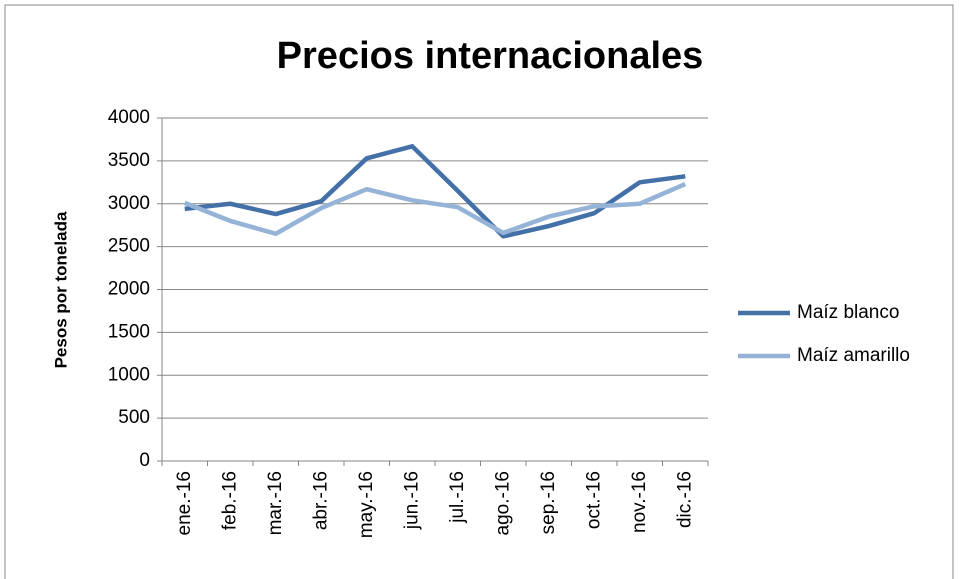 Image resolution: width=959 pixels, height=579 pixels. What do you see at coordinates (320, 500) in the screenshot?
I see `x-tick-label: abr.-16` at bounding box center [320, 500].